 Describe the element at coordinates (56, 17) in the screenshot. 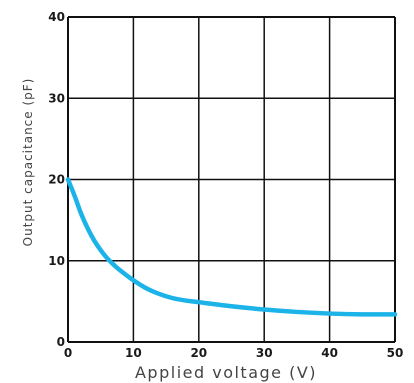

I see `y-tick-label: 40` at that location.